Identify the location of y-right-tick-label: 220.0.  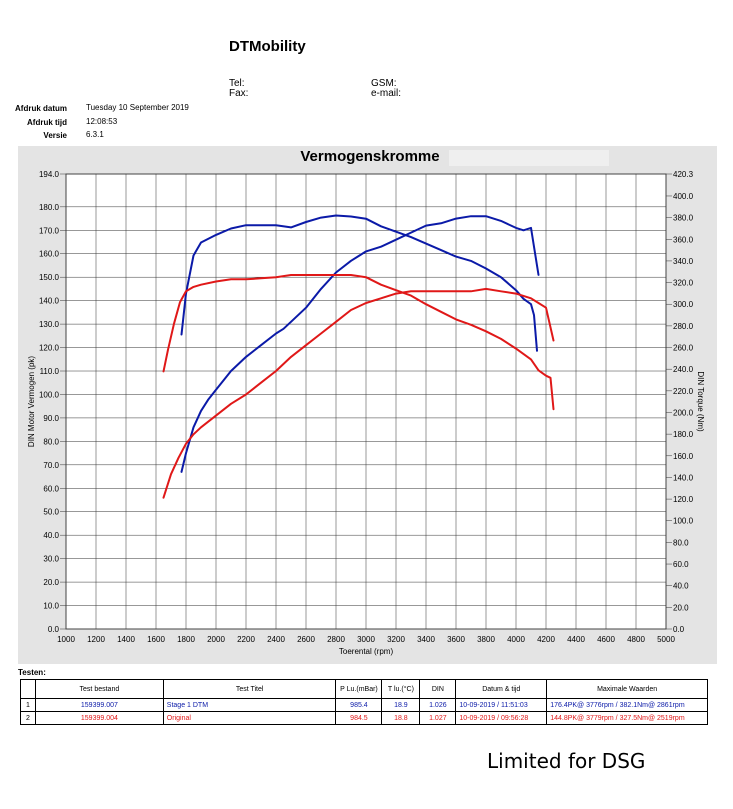
(683, 391).